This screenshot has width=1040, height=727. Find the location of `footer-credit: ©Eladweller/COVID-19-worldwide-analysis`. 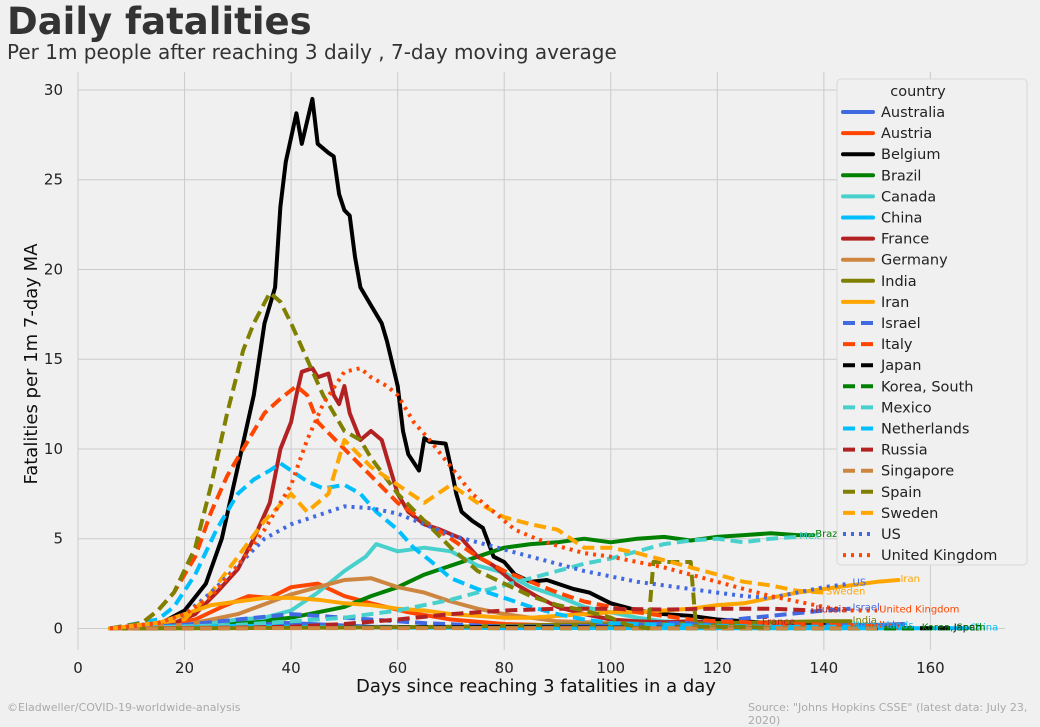

footer-credit: ©Eladweller/COVID-19-worldwide-analysis is located at coordinates (124, 707).